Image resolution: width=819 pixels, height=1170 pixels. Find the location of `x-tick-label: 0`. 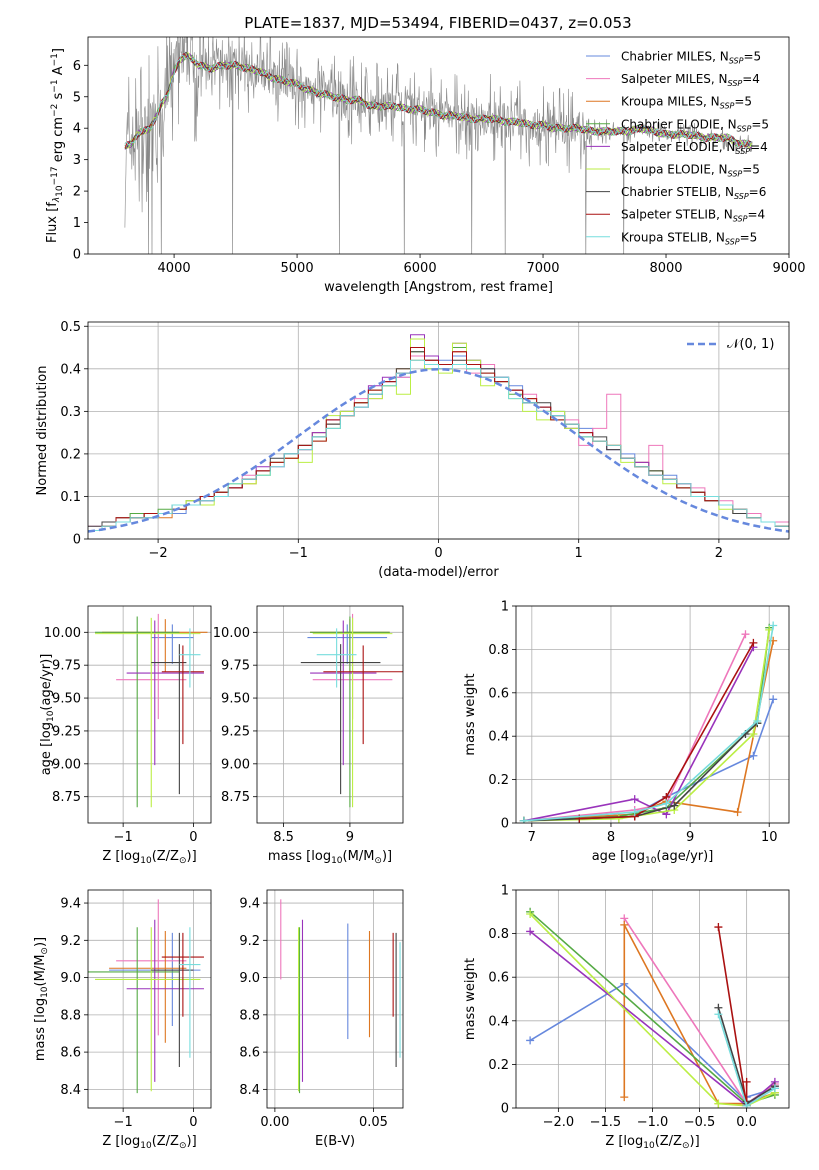

x-tick-label: 0 is located at coordinates (193, 837).